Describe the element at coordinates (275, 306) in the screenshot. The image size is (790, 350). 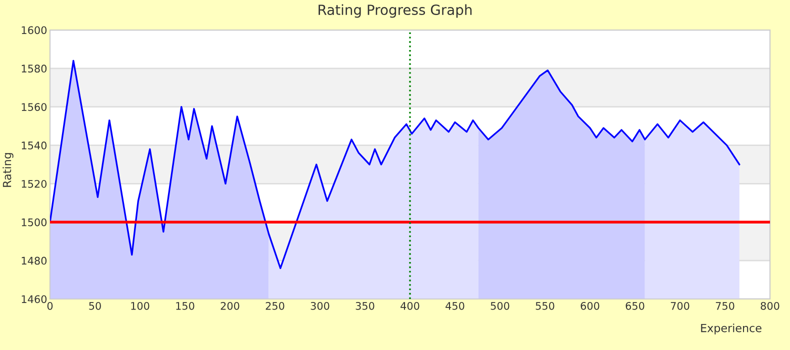
I see `x-tick-label: 250` at that location.